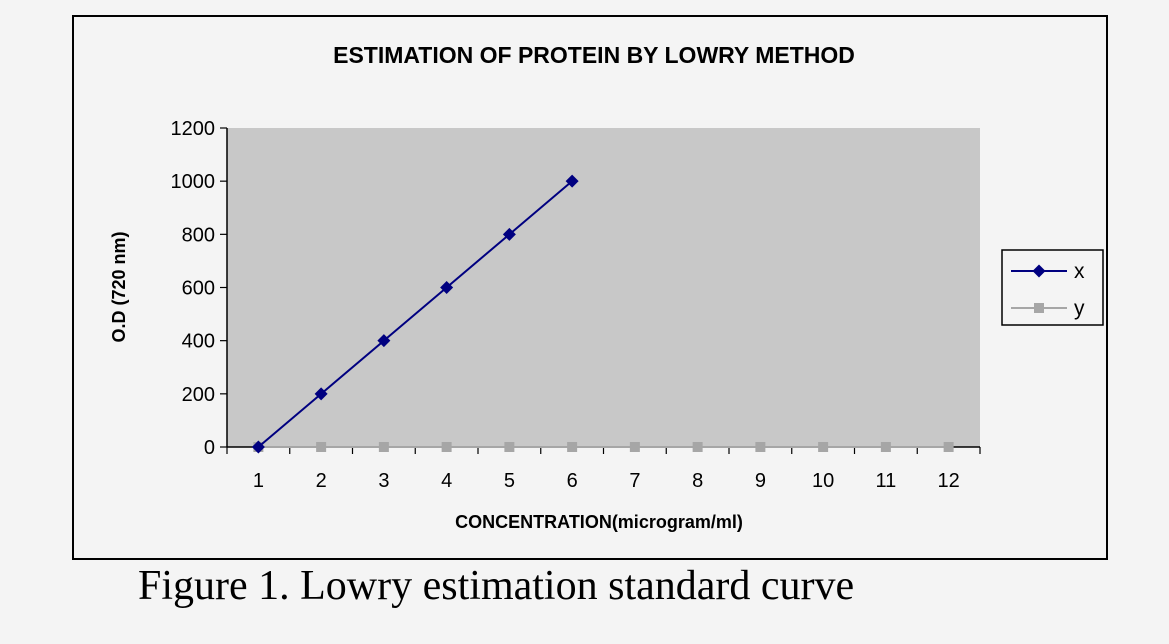 Image resolution: width=1169 pixels, height=644 pixels. I want to click on x-tick-label: 4, so click(446, 481).